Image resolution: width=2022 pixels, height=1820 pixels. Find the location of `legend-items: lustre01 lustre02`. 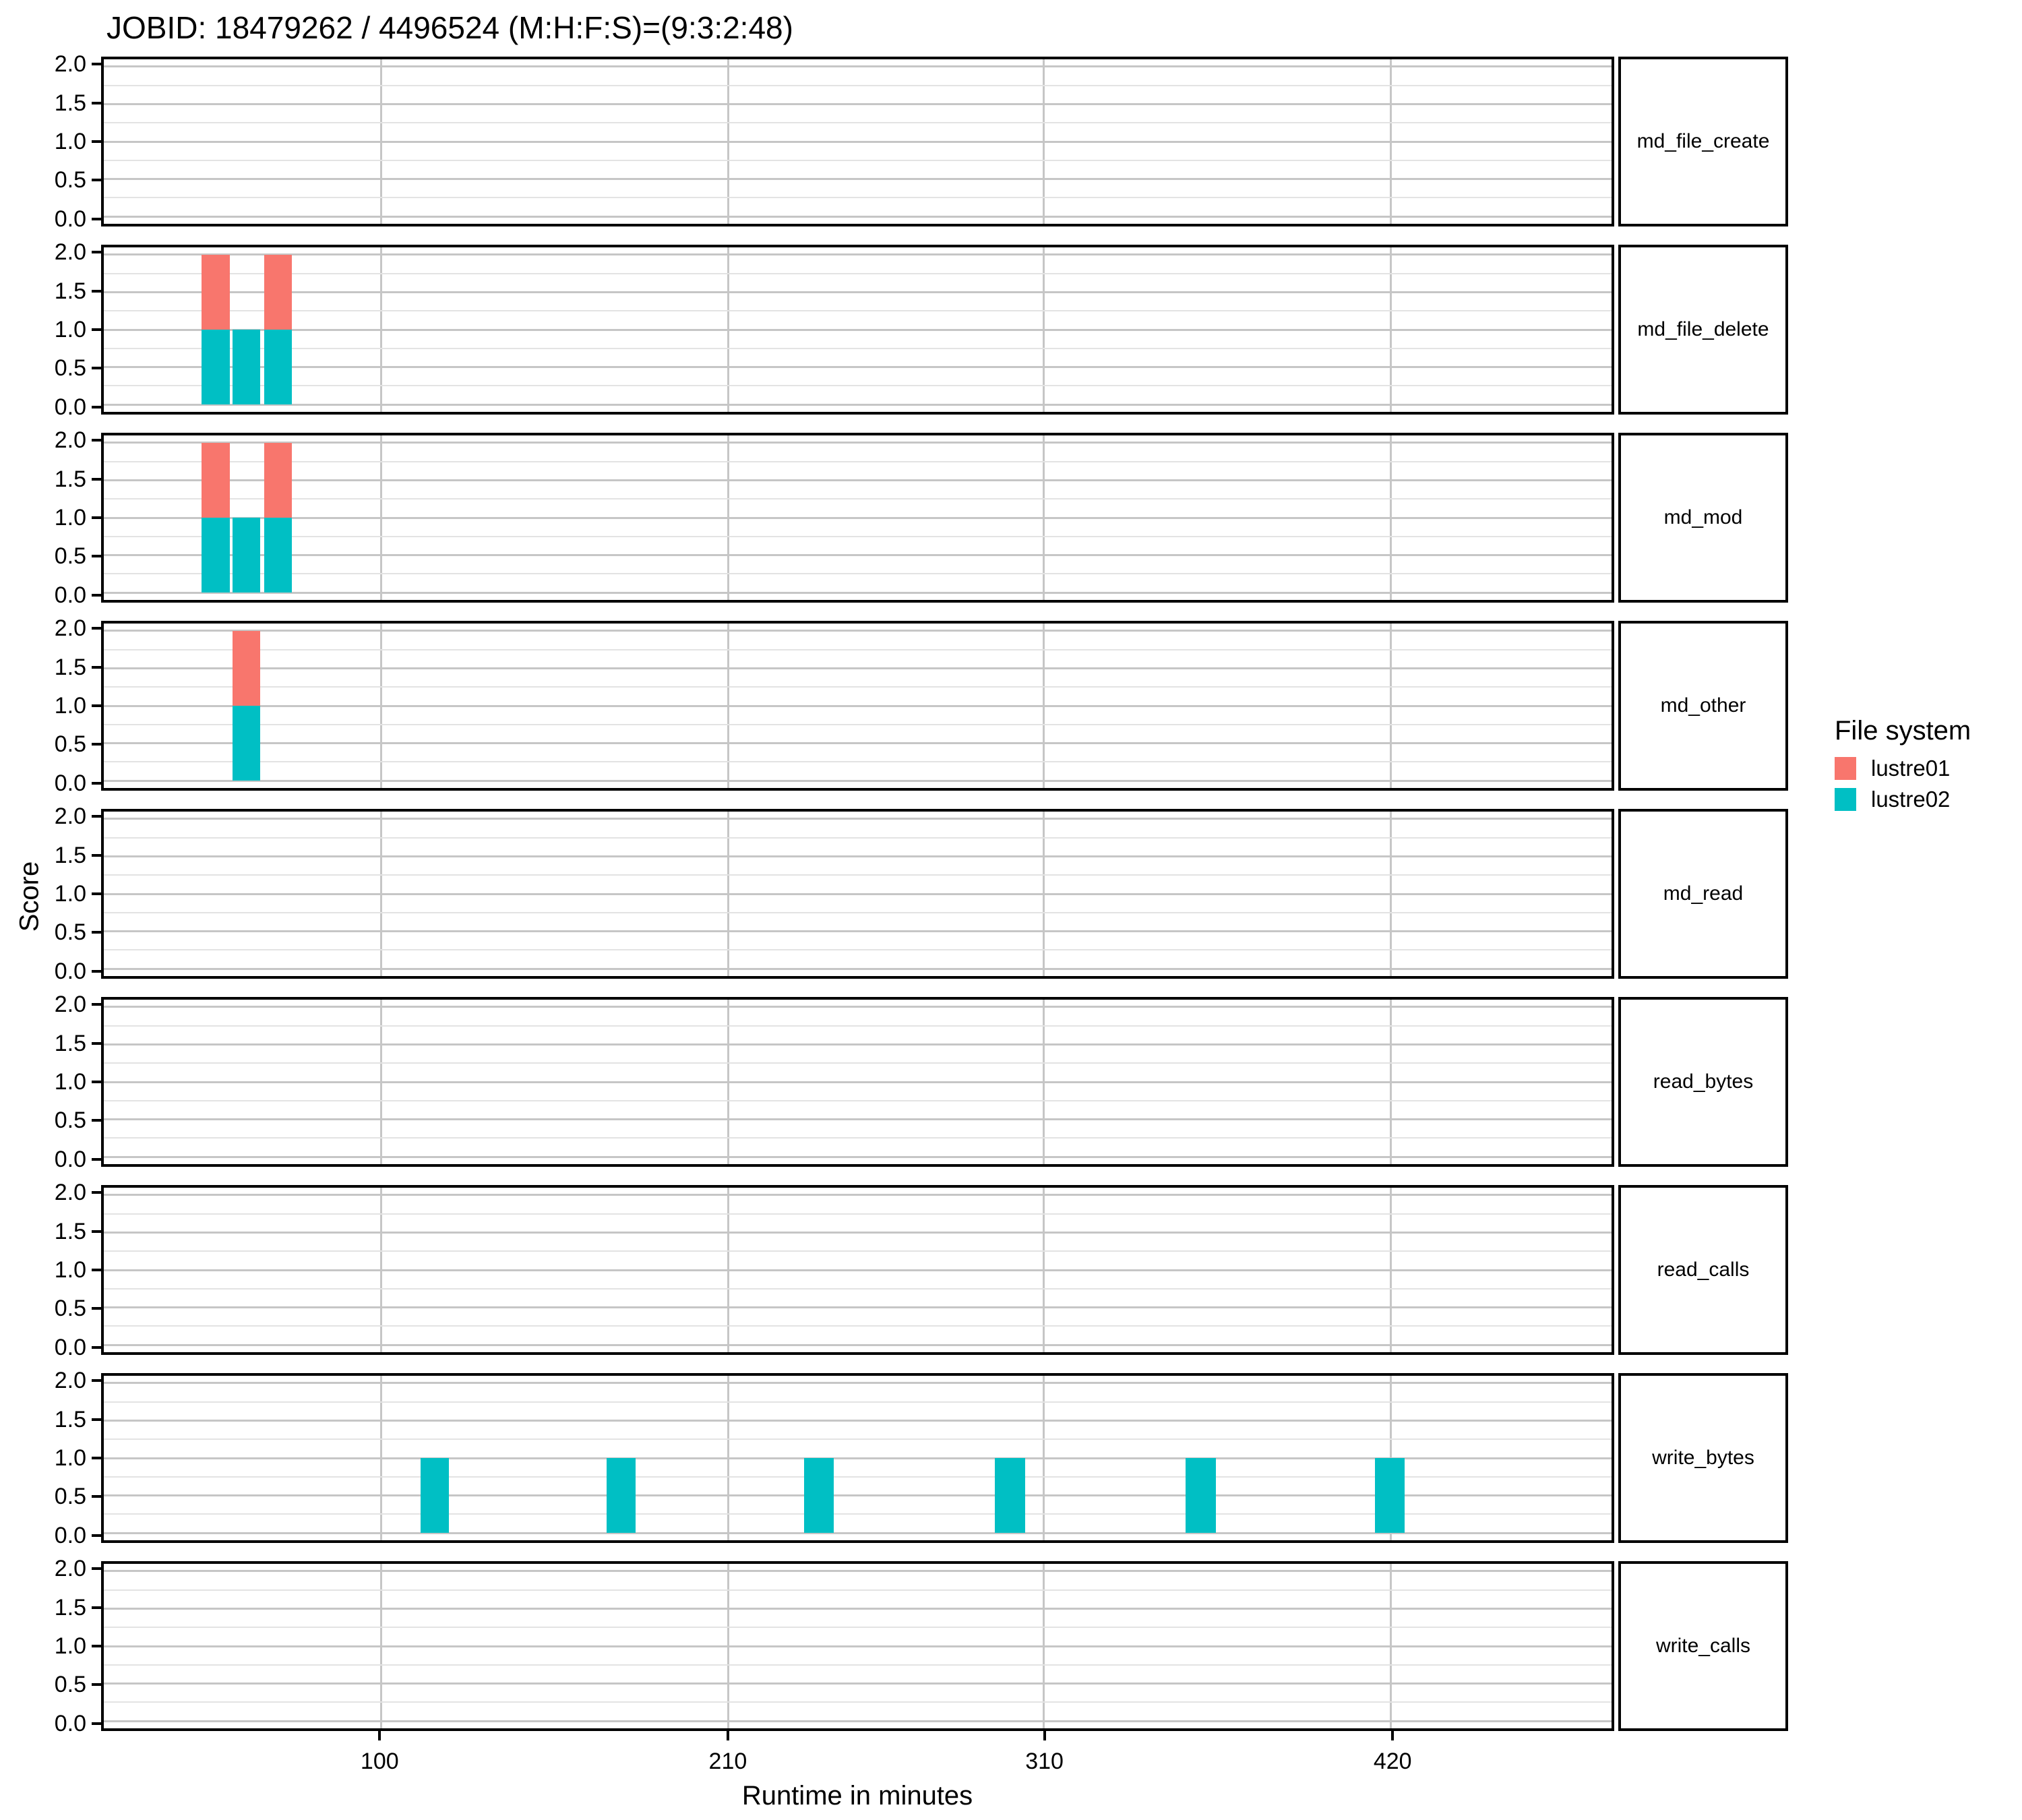

legend-items: lustre01 lustre02 is located at coordinates (1903, 784).